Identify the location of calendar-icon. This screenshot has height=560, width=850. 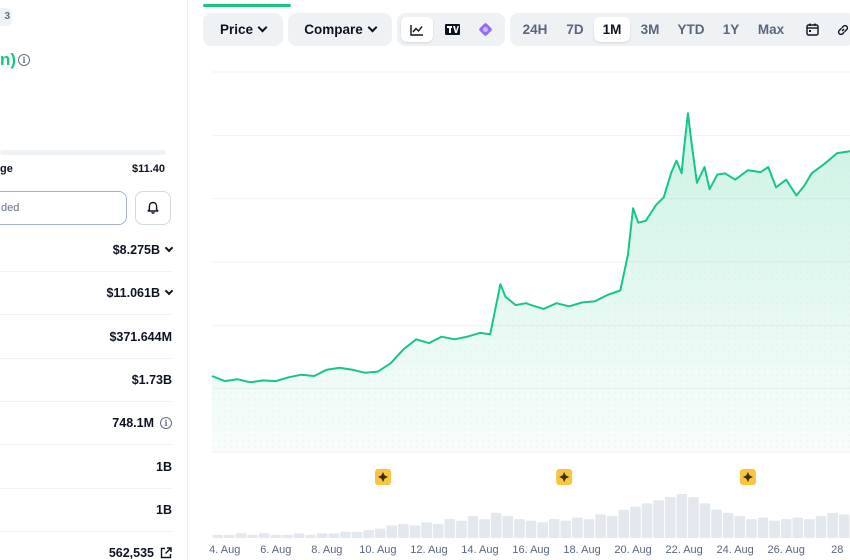
(812, 29).